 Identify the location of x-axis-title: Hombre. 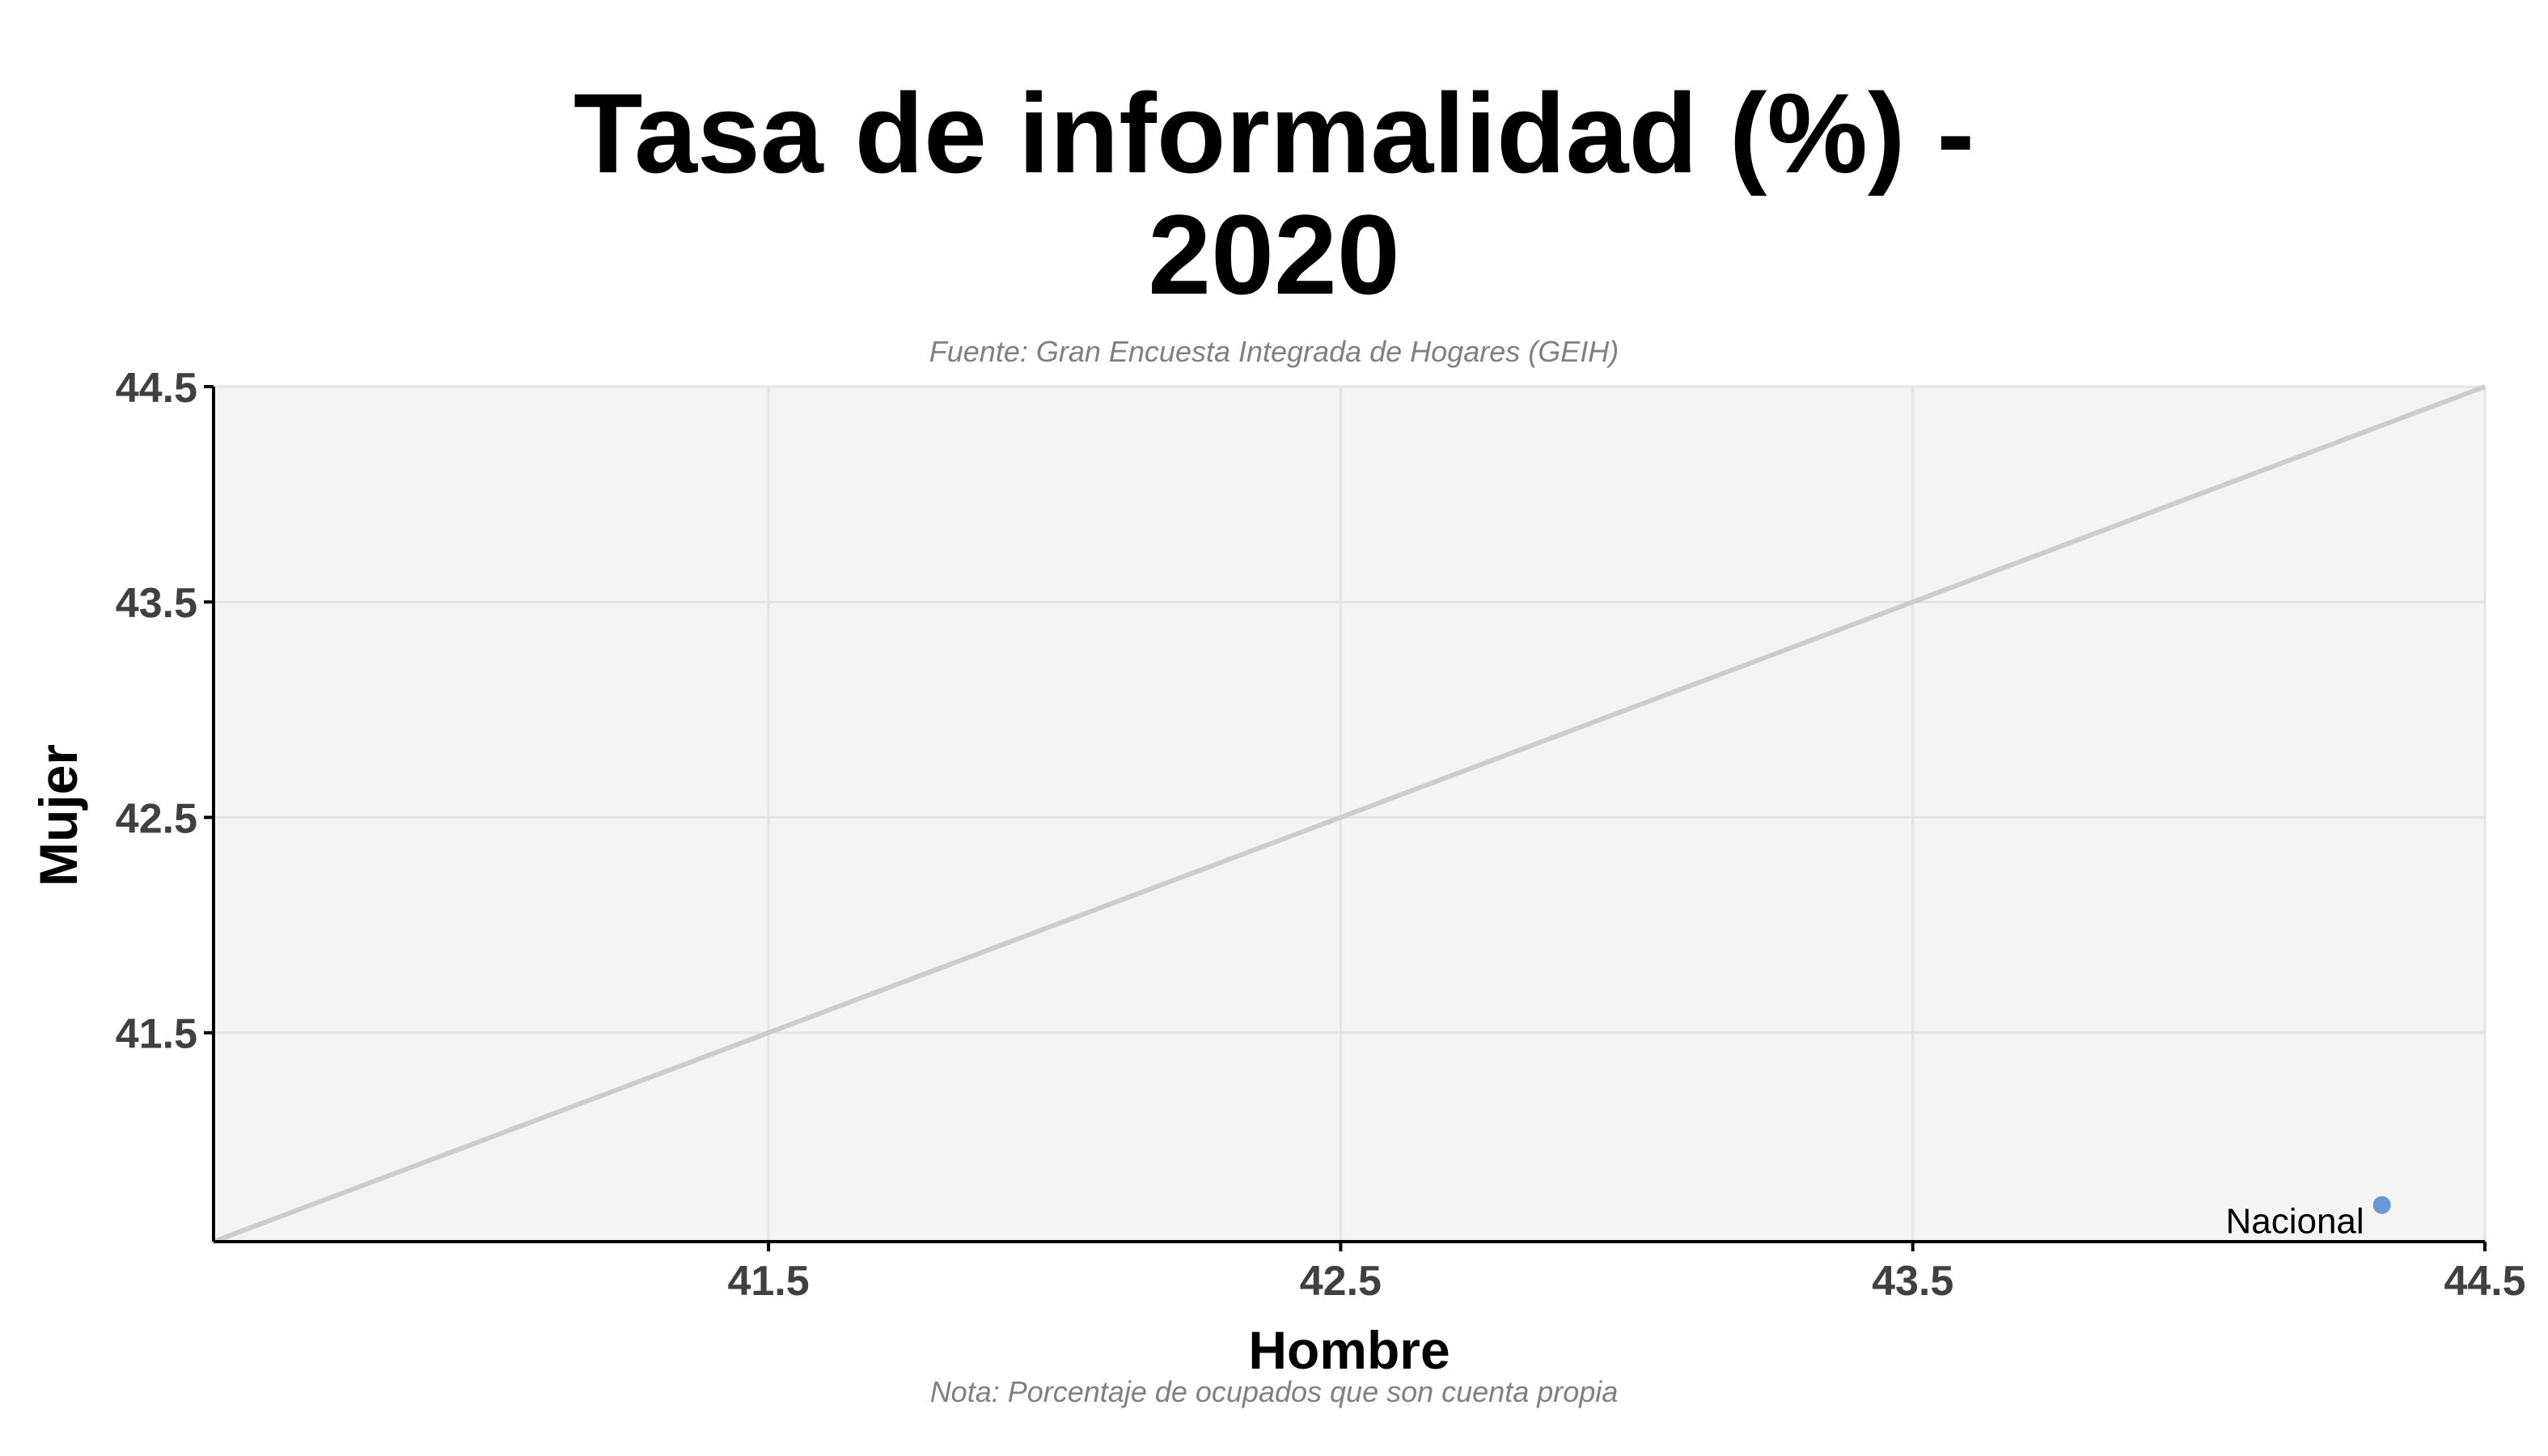
(1349, 1350).